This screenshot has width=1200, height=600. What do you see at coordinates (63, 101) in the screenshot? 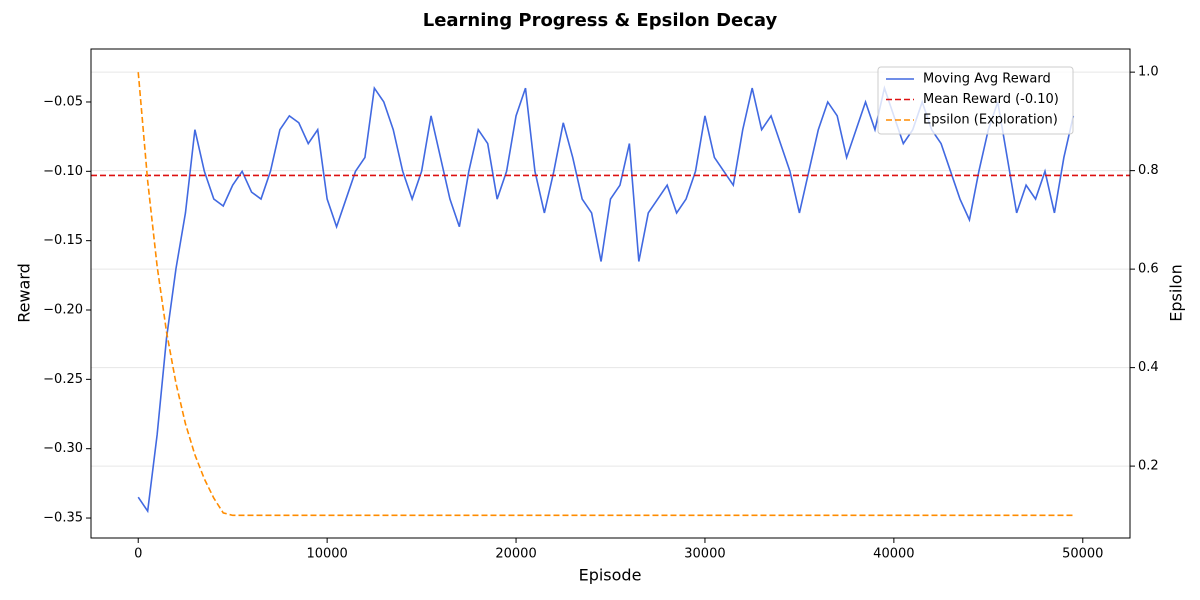
I see `y-tick-label: −0.05` at bounding box center [63, 101].